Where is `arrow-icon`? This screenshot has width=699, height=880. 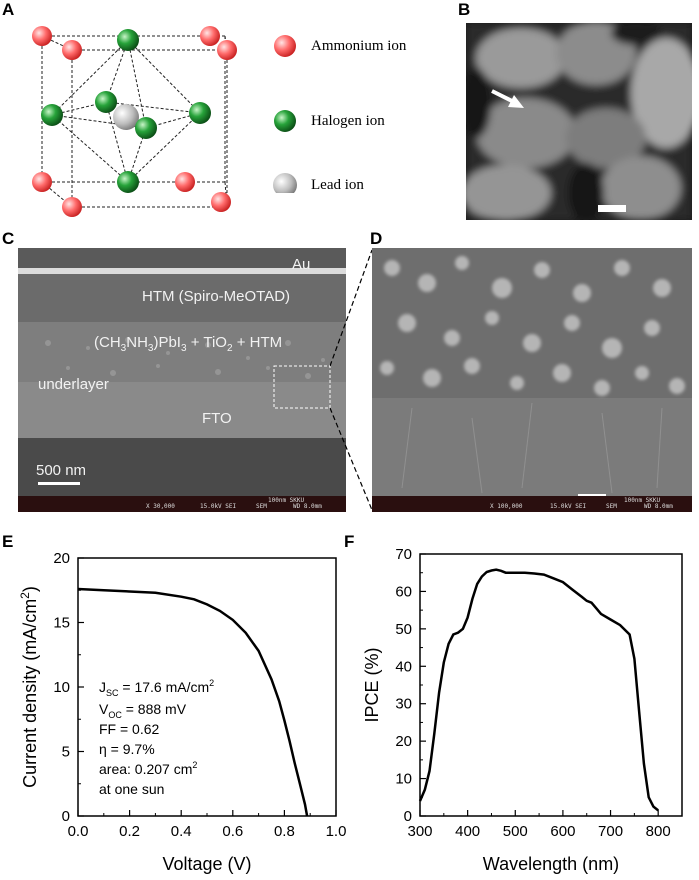
arrow-icon is located at coordinates (507, 98).